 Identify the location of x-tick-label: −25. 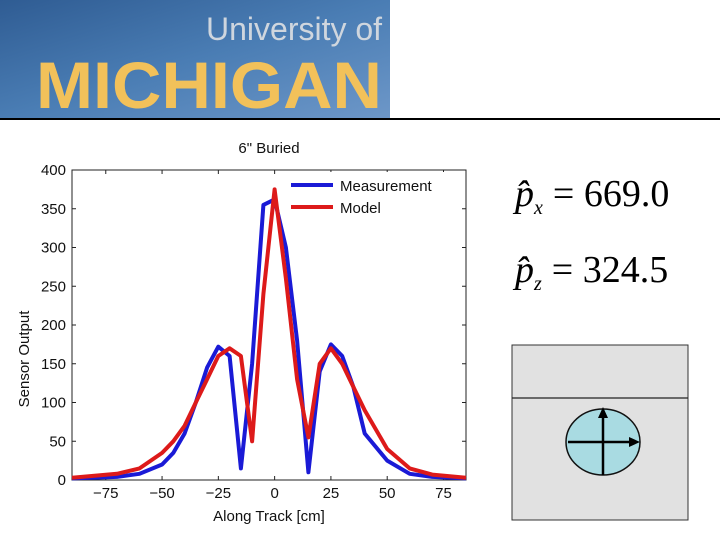
(218, 493).